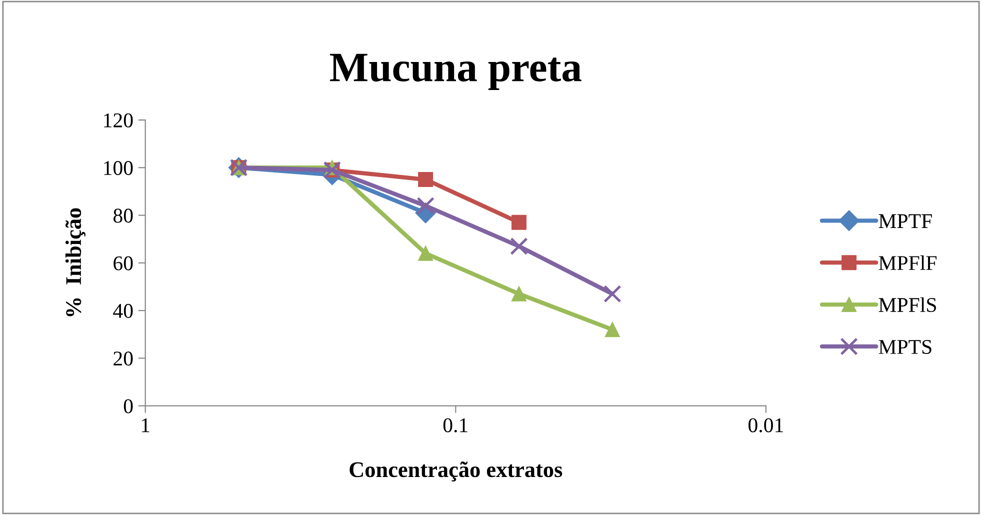 This screenshot has height=515, width=982. Describe the element at coordinates (905, 221) in the screenshot. I see `legend-label: MPTF` at that location.